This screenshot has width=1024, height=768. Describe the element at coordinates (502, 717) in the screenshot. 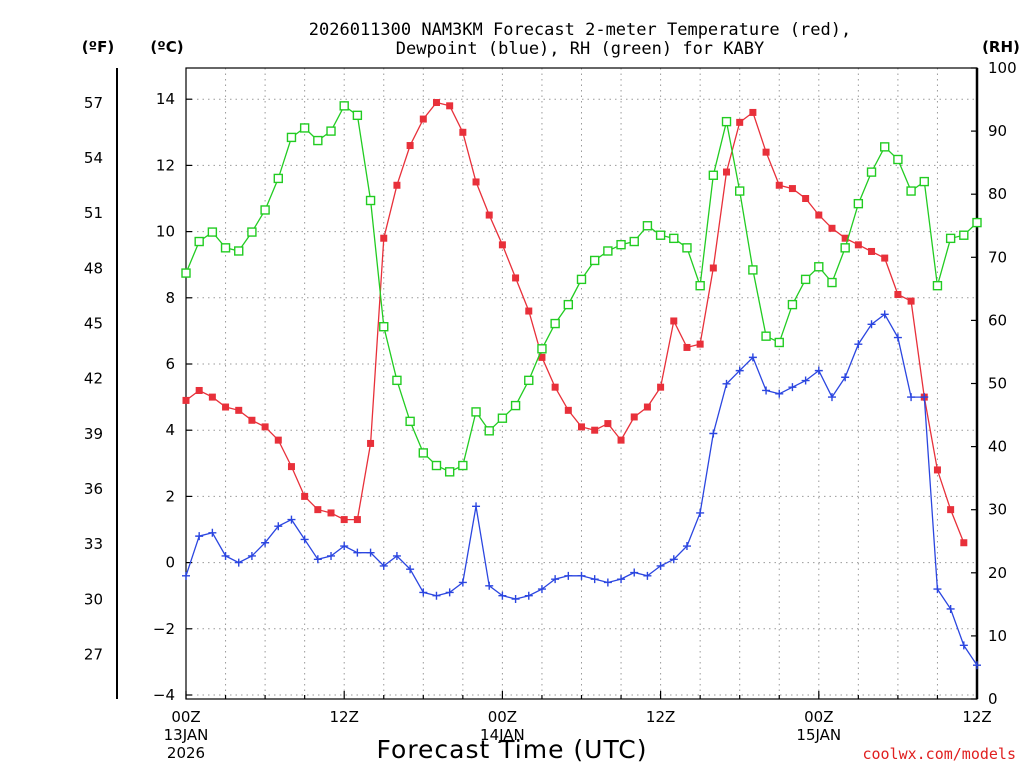

I see `x-tick-label: 00Z` at that location.